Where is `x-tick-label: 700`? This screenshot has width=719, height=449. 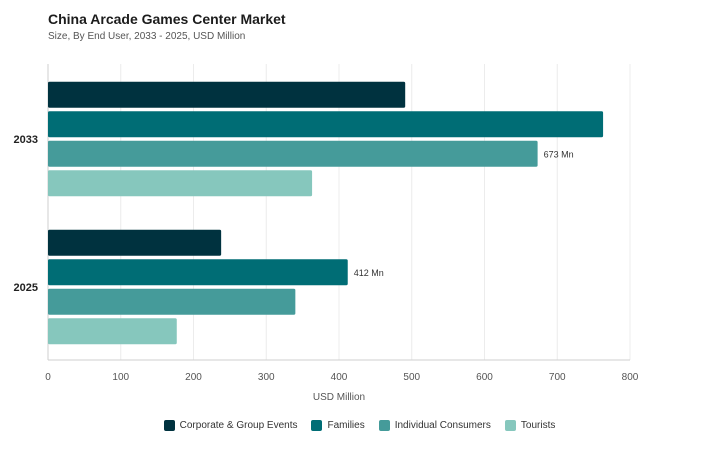
x-tick-label: 700 is located at coordinates (557, 377).